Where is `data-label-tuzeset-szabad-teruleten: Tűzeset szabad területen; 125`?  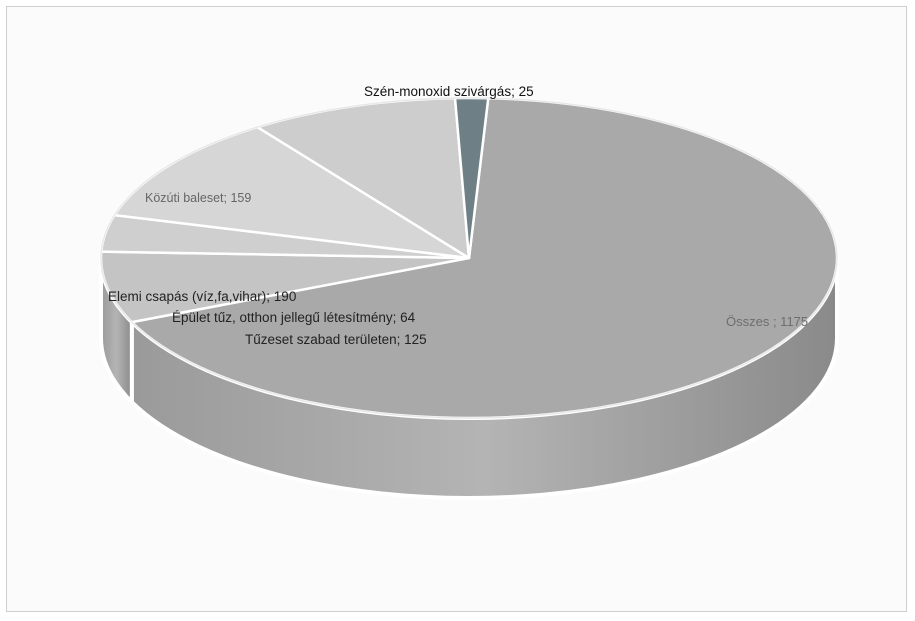 data-label-tuzeset-szabad-teruleten: Tűzeset szabad területen; 125 is located at coordinates (336, 339).